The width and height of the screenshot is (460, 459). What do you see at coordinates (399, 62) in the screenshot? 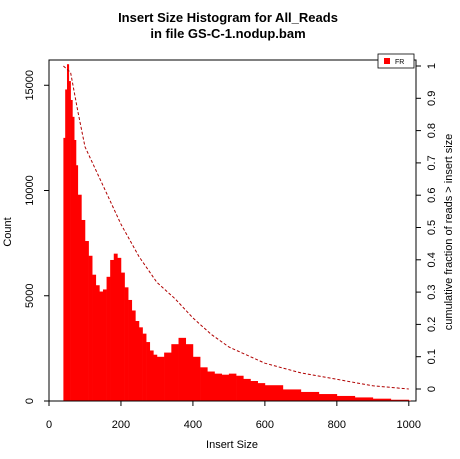
I see `legend-label: FR` at bounding box center [399, 62].